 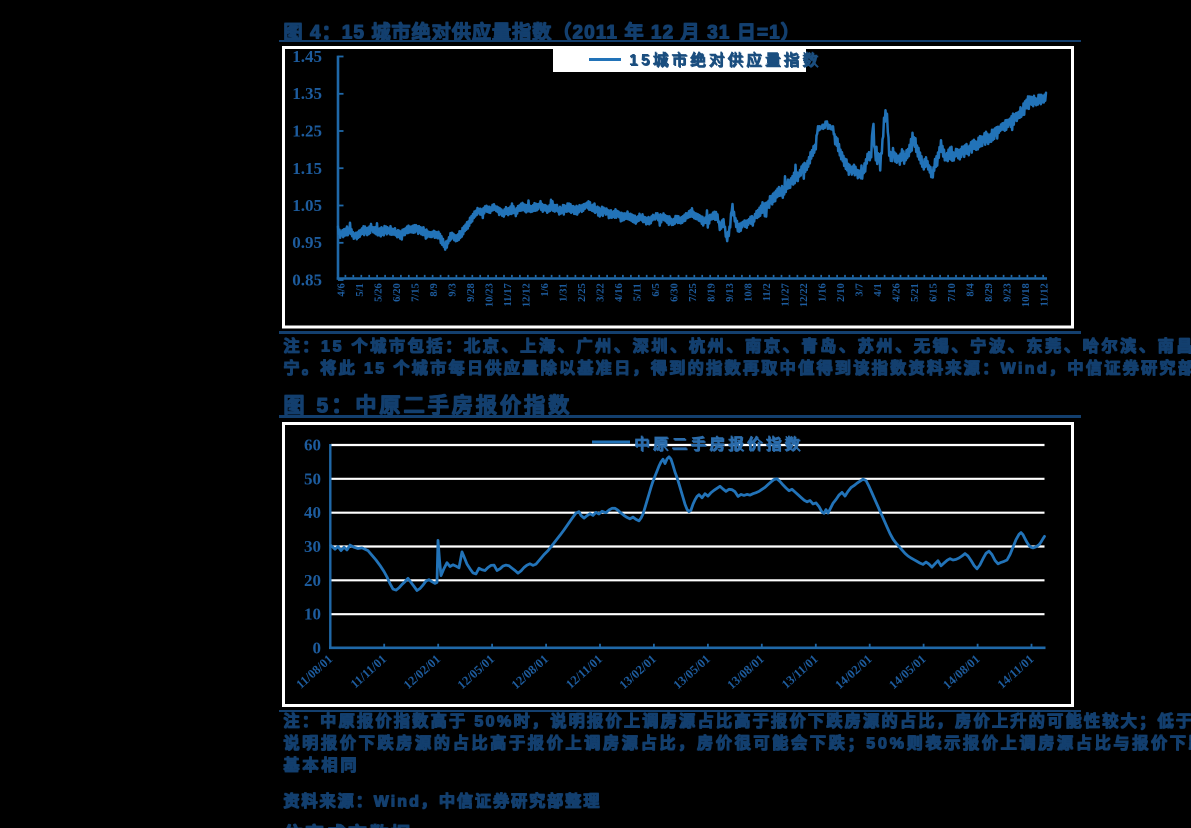 What do you see at coordinates (823, 292) in the screenshot?
I see `svg-text: 1/16` at bounding box center [823, 292].